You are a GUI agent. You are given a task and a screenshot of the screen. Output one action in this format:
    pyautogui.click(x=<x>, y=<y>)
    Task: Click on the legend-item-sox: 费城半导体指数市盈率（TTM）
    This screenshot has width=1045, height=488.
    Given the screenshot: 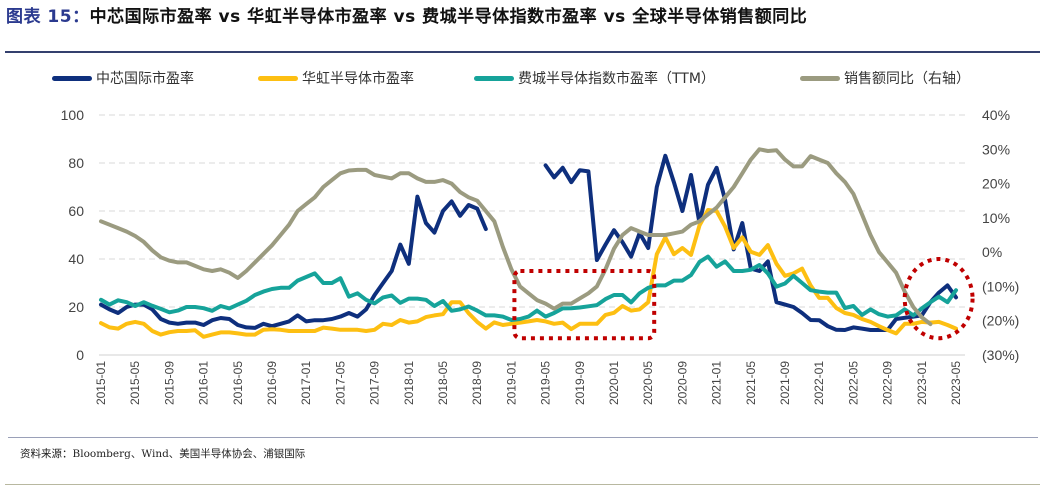 What is the action you would take?
    pyautogui.click(x=594, y=78)
    